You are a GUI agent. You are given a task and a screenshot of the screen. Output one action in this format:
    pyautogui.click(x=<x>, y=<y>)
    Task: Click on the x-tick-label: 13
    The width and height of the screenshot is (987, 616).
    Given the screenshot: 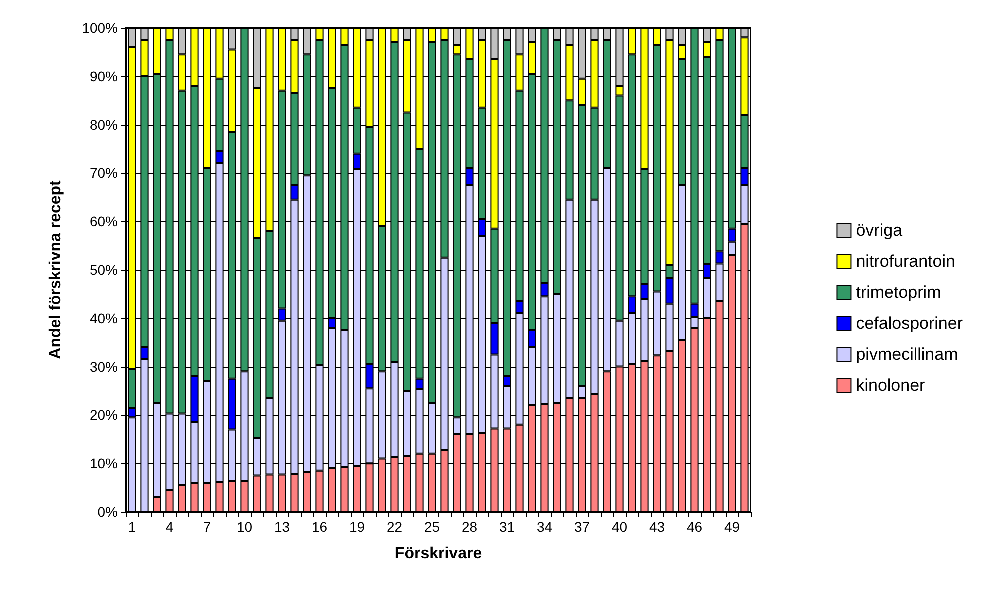 What is the action you would take?
    pyautogui.click(x=282, y=527)
    